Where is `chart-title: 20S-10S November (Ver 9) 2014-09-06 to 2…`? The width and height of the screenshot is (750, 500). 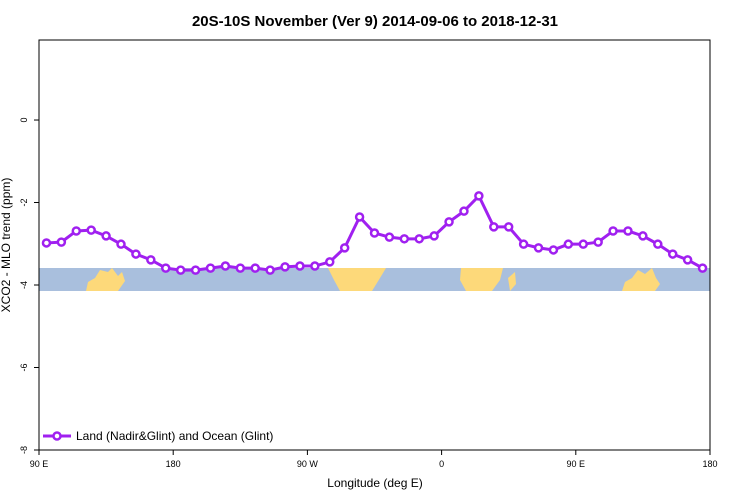 chart-title: 20S-10S November (Ver 9) 2014-09-06 to 2… is located at coordinates (375, 21).